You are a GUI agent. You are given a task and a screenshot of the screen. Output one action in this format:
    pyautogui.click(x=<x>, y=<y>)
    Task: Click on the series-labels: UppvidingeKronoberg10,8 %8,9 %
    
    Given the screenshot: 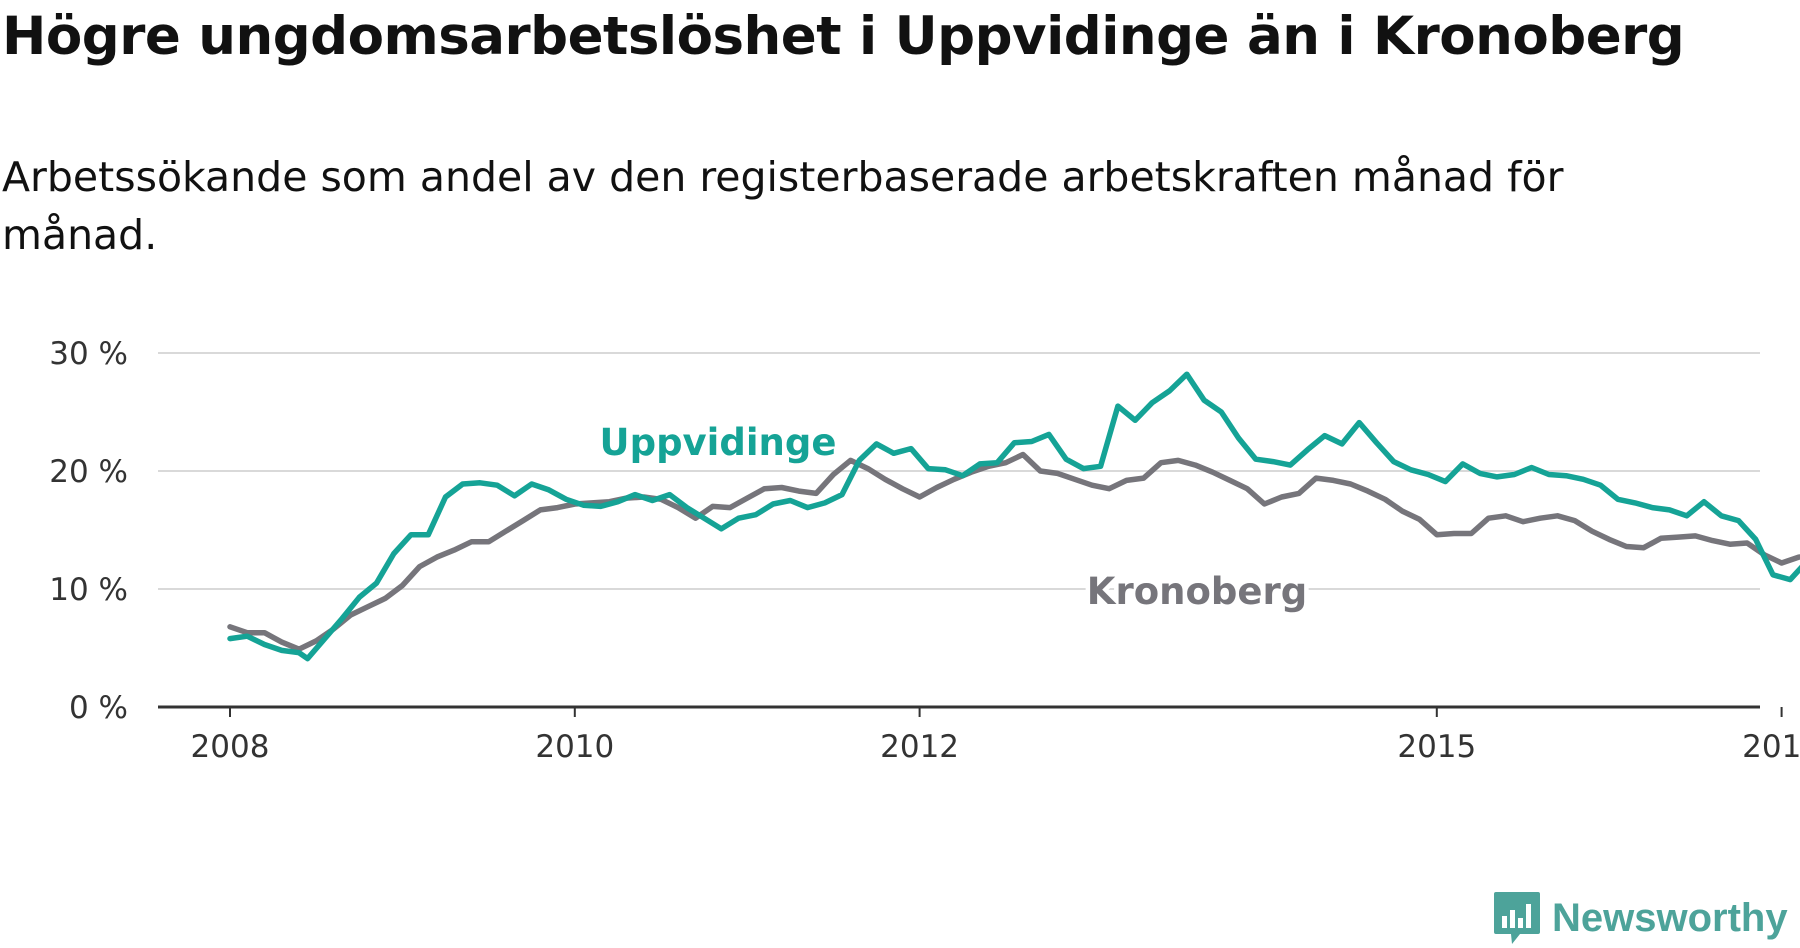 What is the action you would take?
    pyautogui.click(x=953, y=517)
    